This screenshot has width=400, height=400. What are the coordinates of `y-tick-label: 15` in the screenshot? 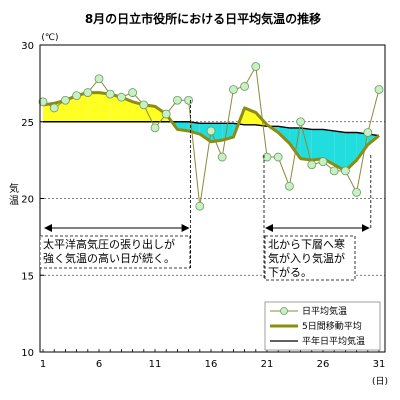 It's located at (27, 276).